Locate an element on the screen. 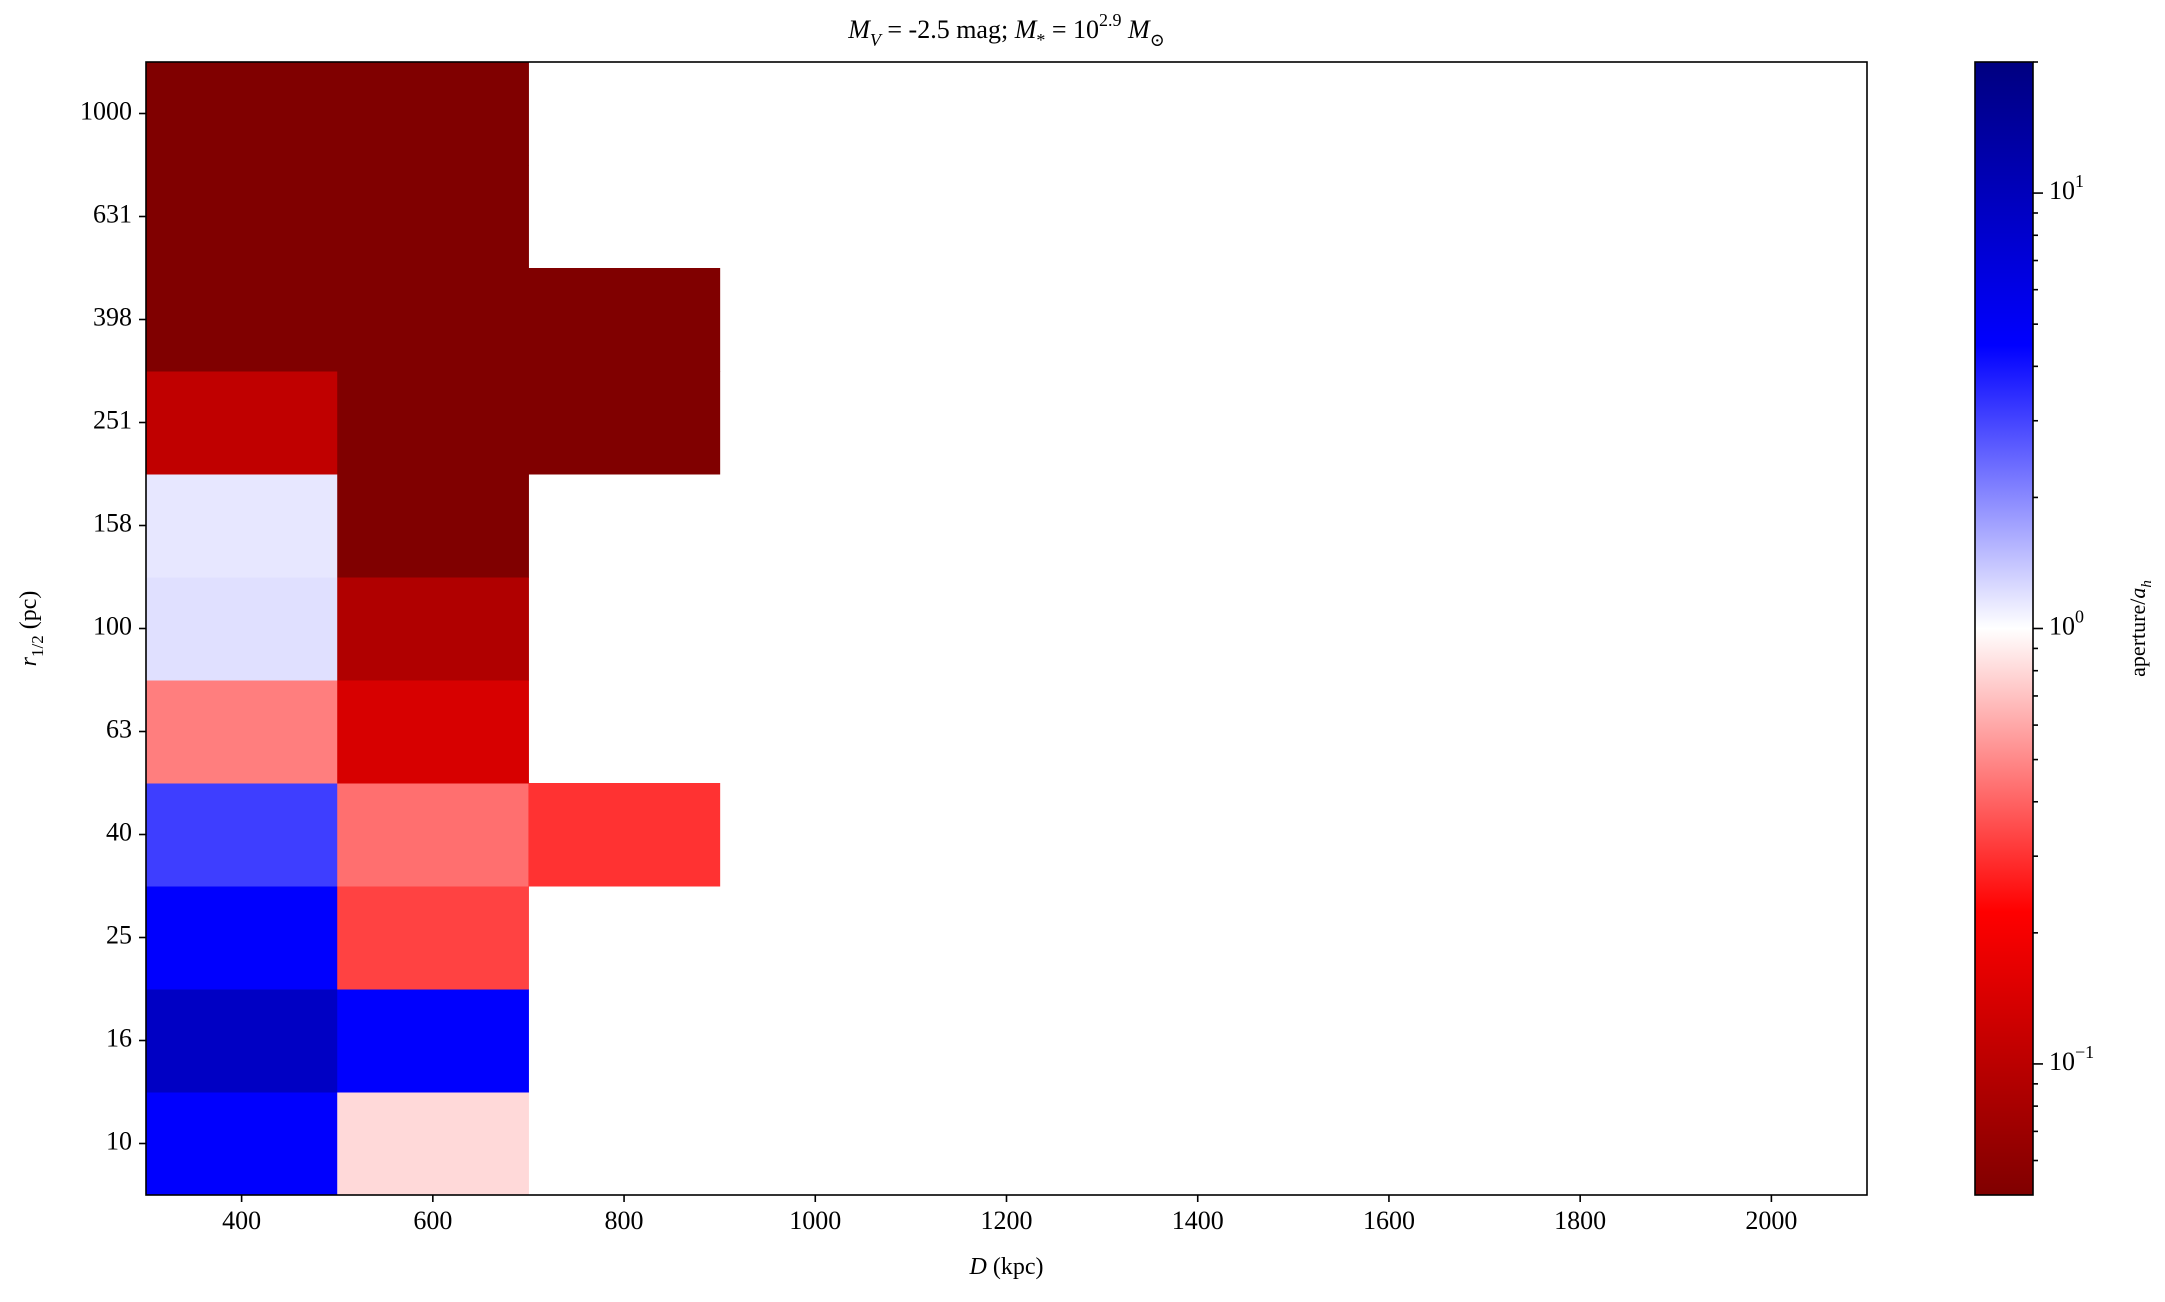  label-part: aperture/ is located at coordinates (2137, 637).